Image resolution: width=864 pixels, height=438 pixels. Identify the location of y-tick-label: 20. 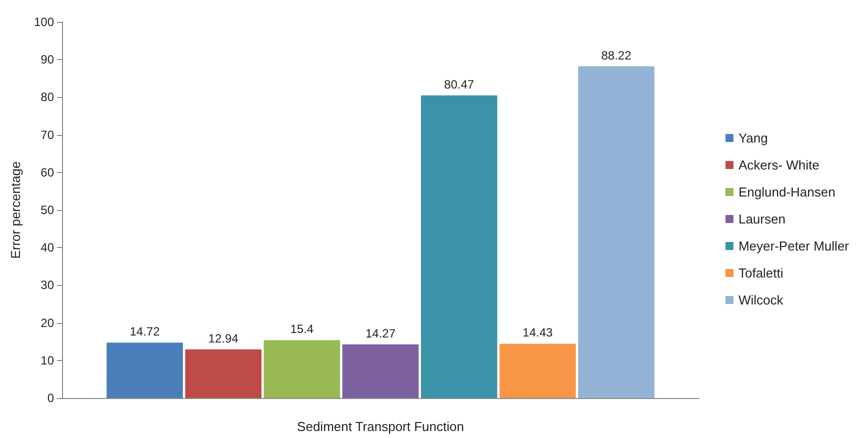
(47, 323).